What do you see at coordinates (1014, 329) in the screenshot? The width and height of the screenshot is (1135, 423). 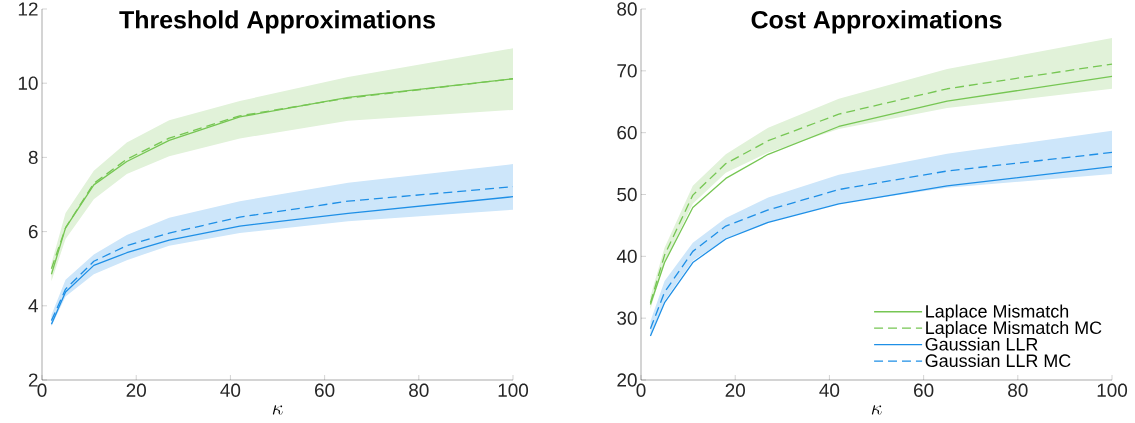 I see `legend-label: Laplace Mismatch MC` at bounding box center [1014, 329].